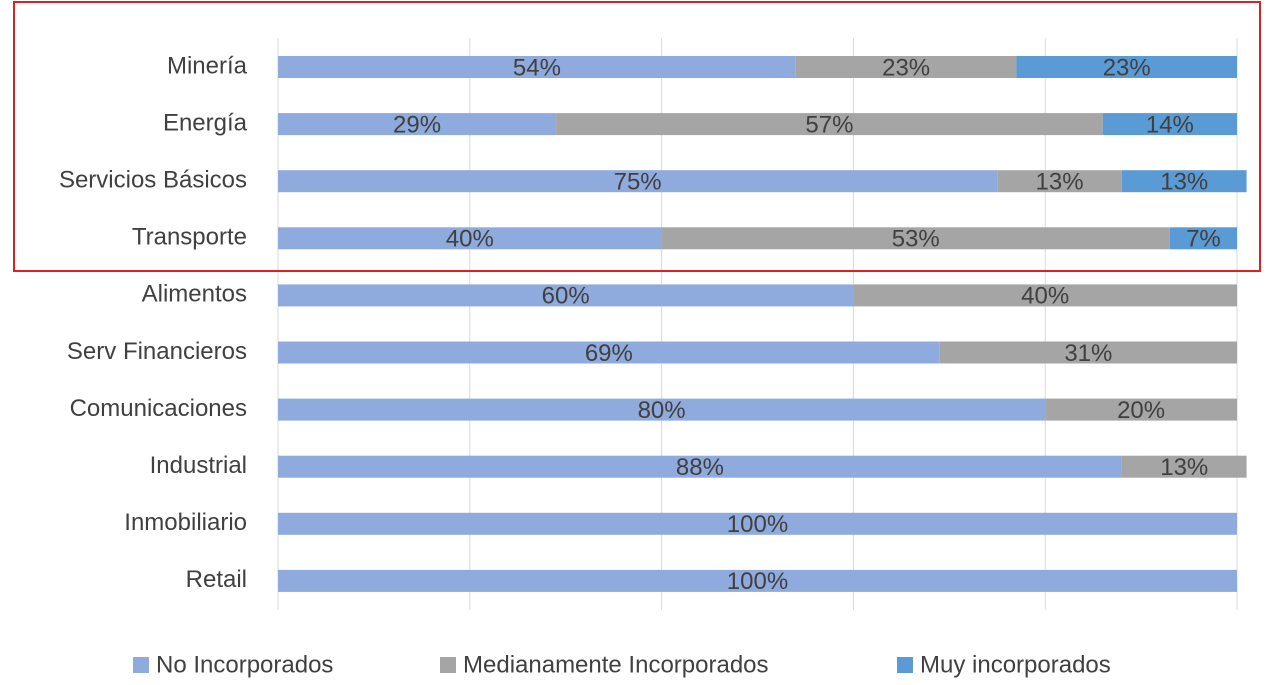 This screenshot has height=685, width=1268. Describe the element at coordinates (153, 180) in the screenshot. I see `y-tick-label: Servicios Básicos` at that location.